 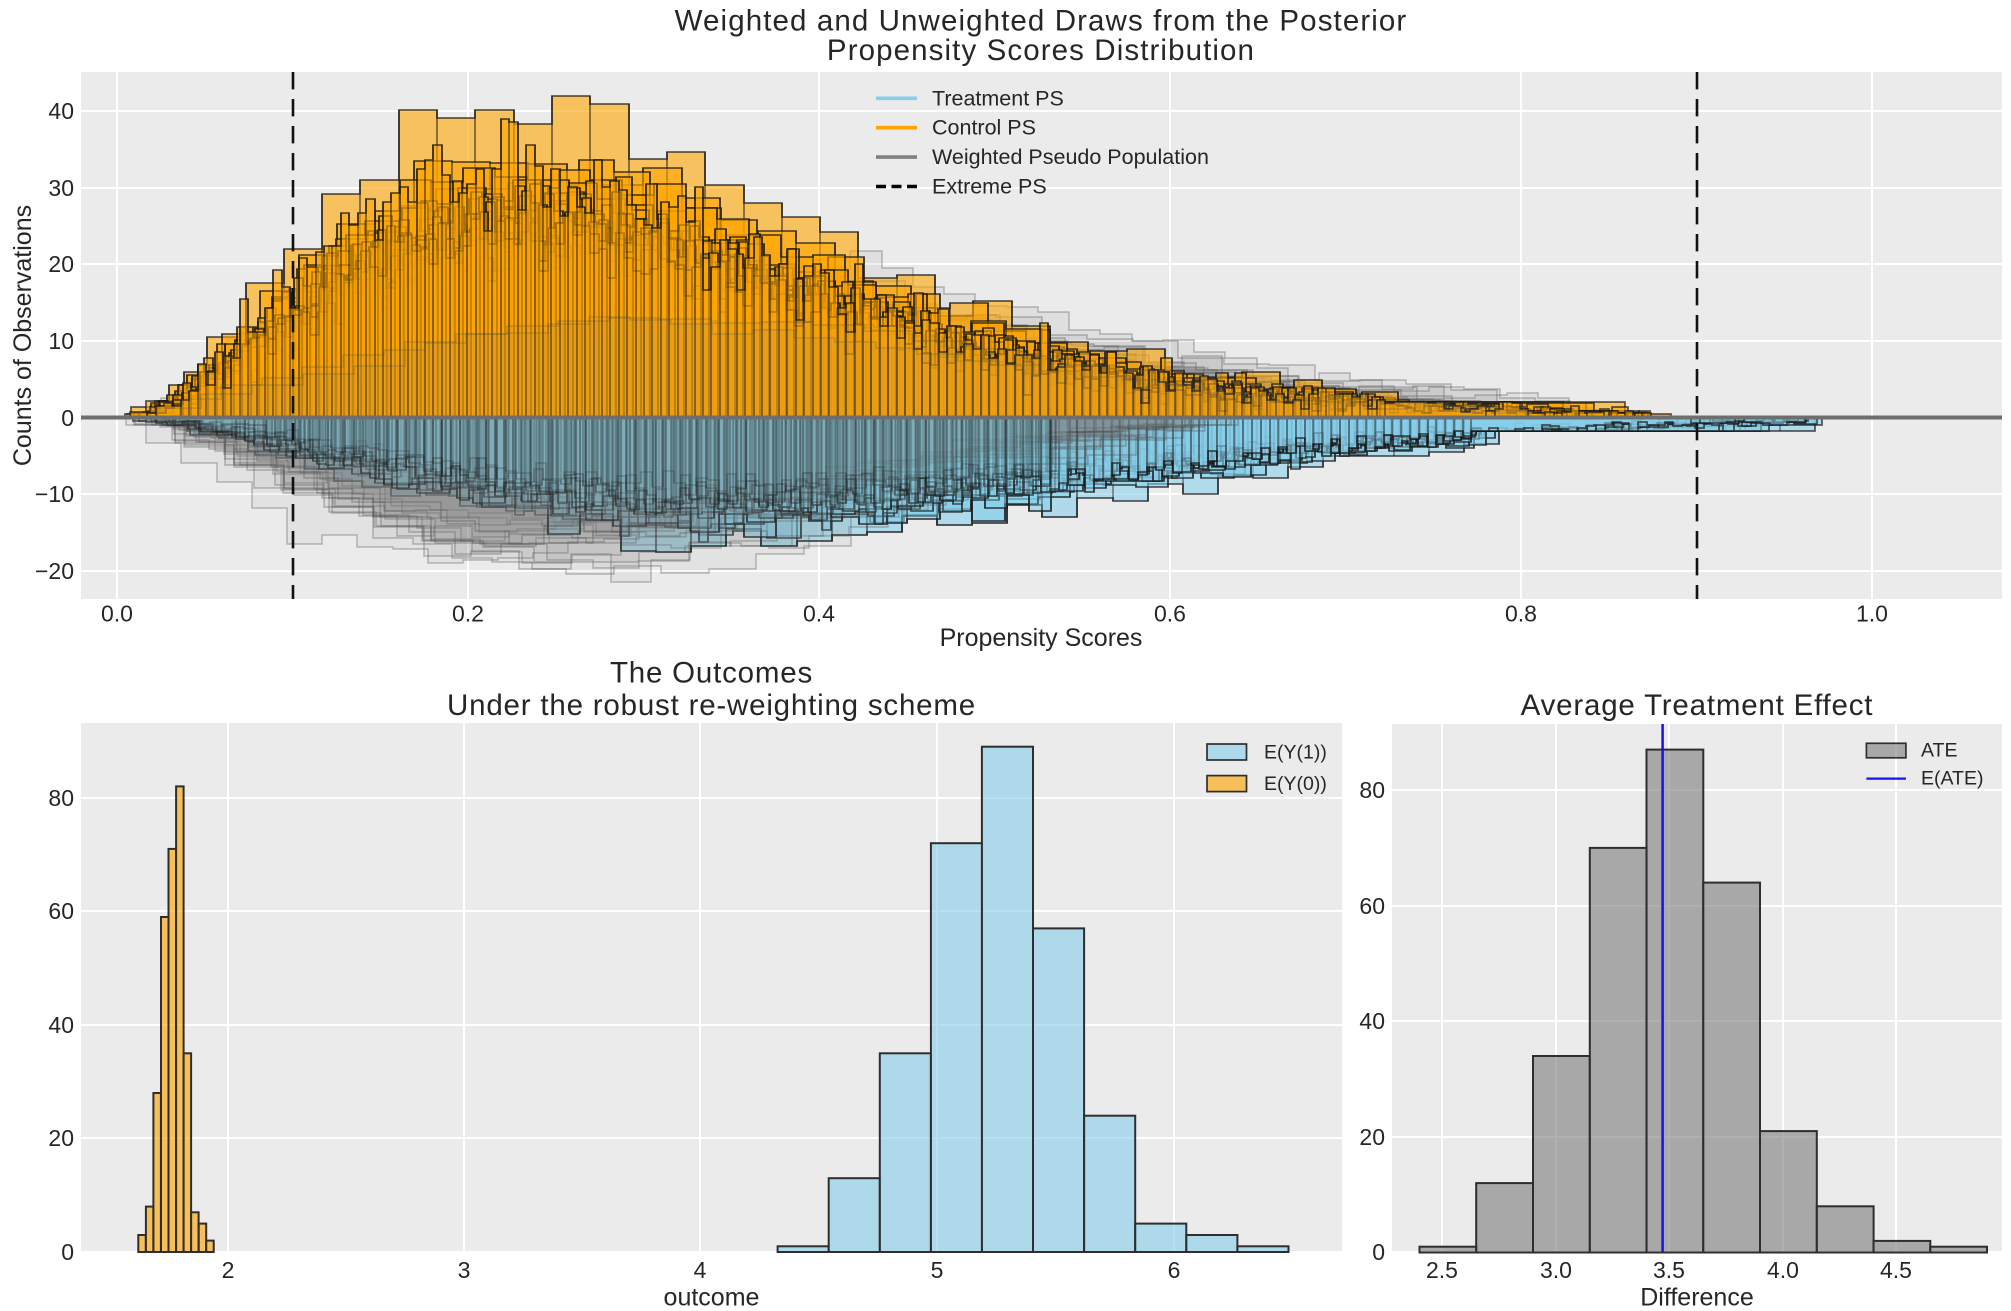 I want to click on svg-text: 0.2, so click(x=468, y=614).